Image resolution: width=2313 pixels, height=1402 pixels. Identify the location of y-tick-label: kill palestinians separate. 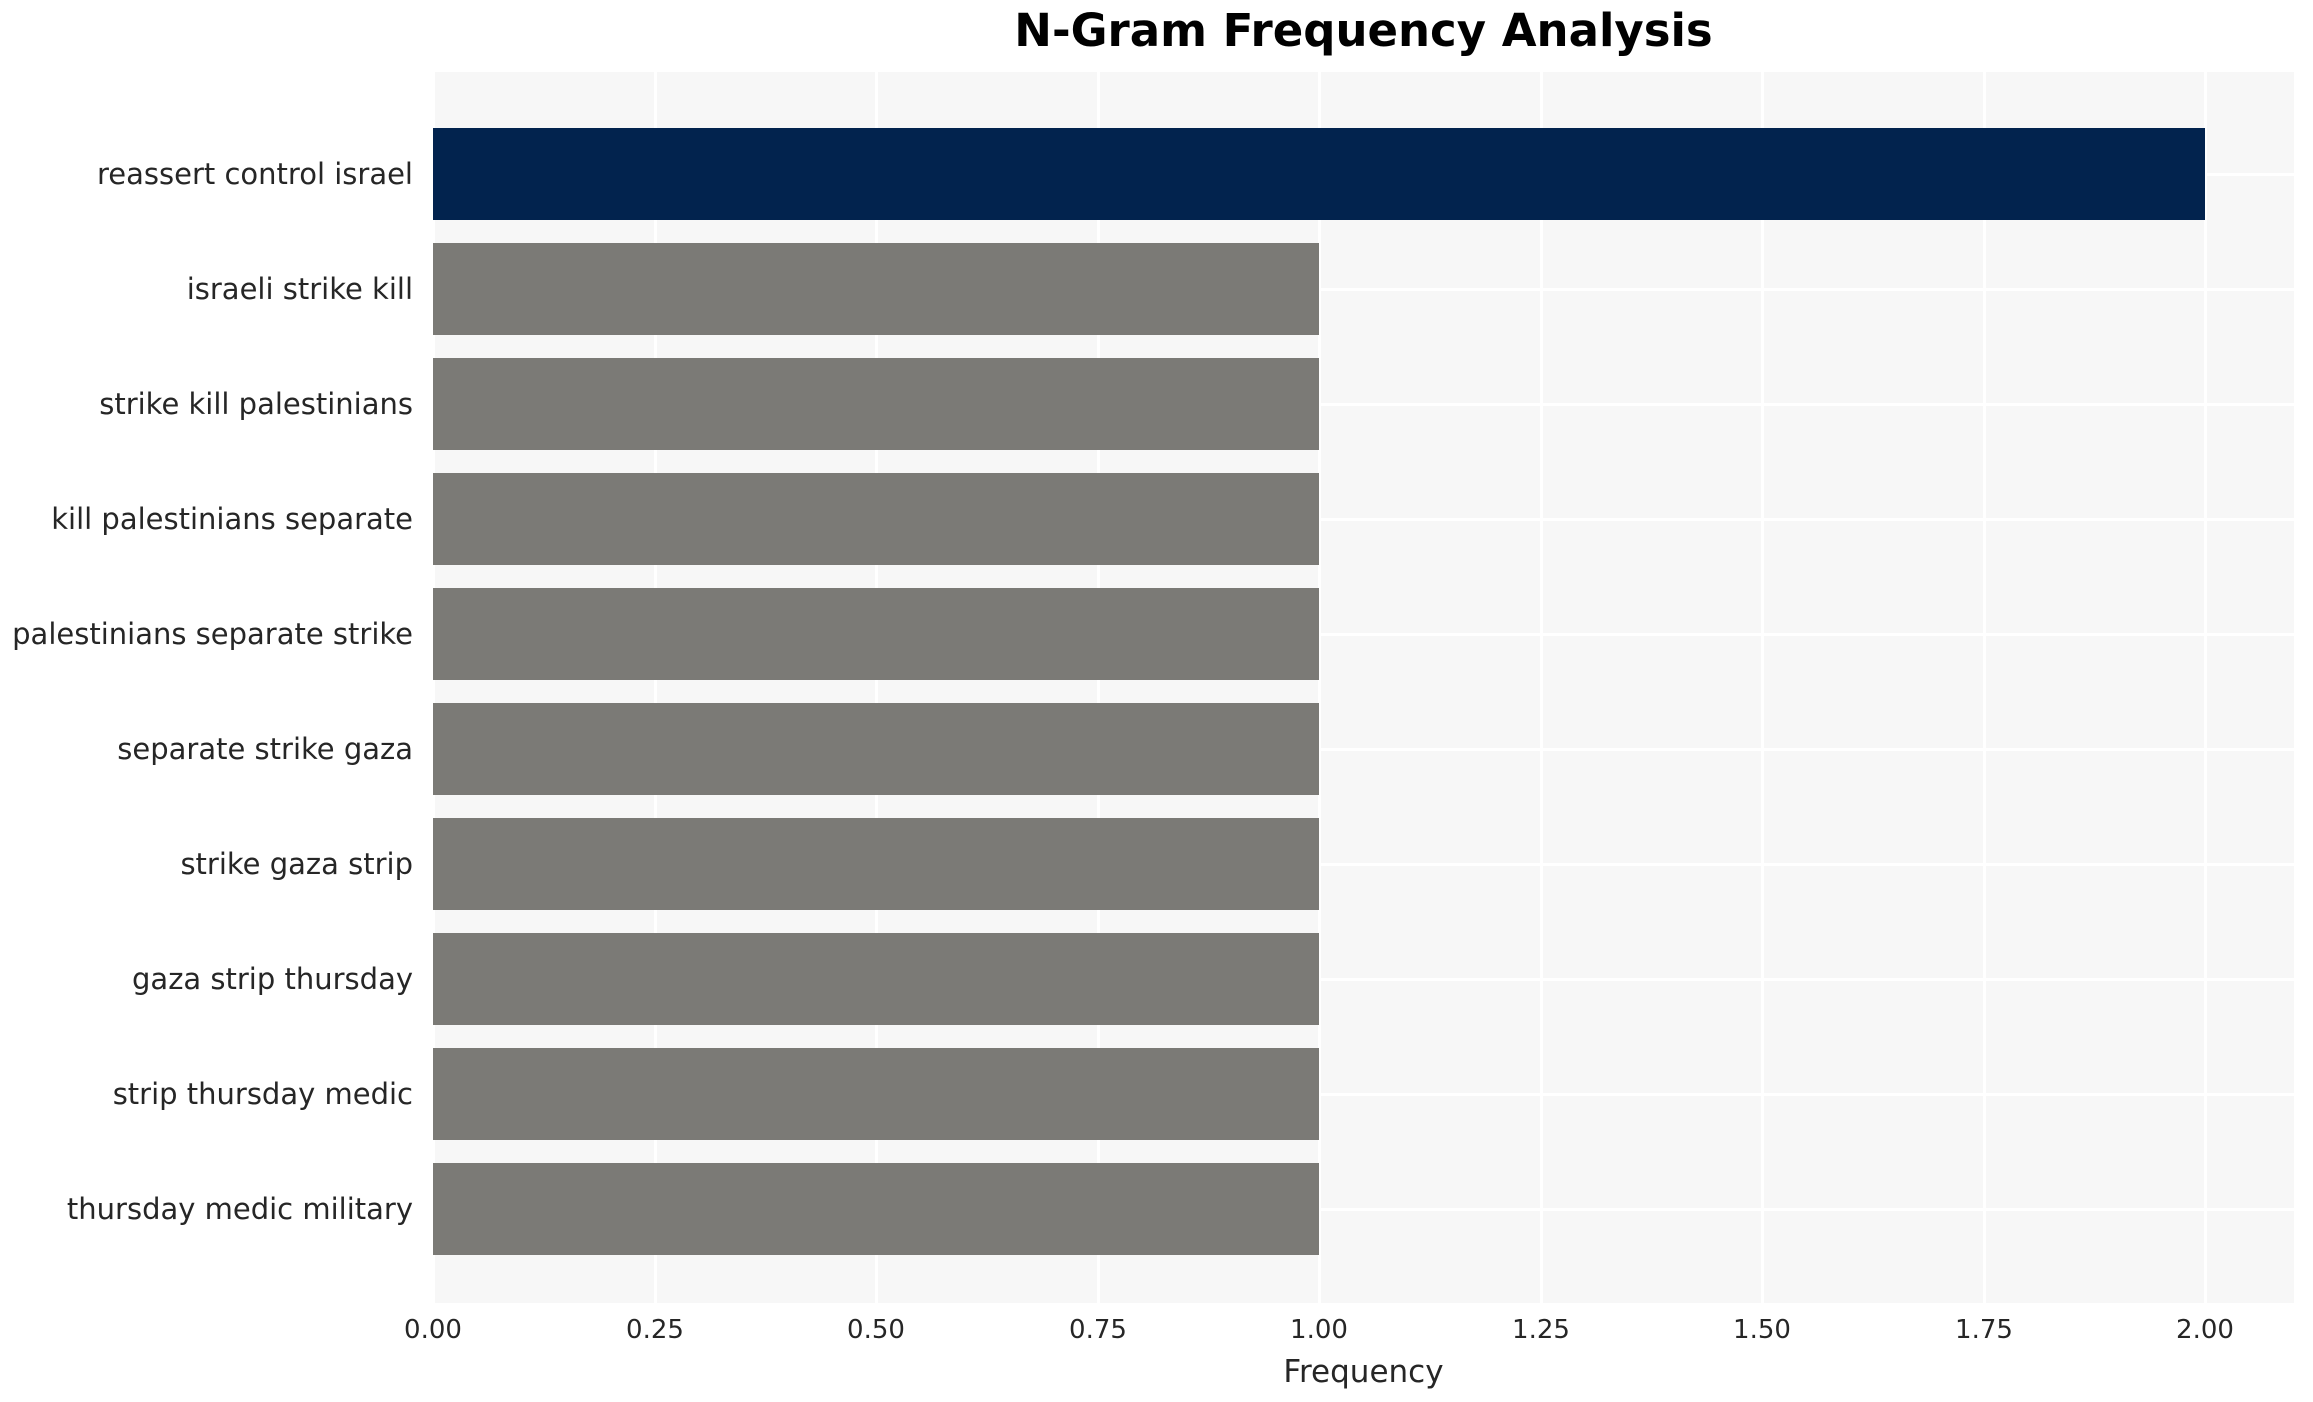
(232, 519).